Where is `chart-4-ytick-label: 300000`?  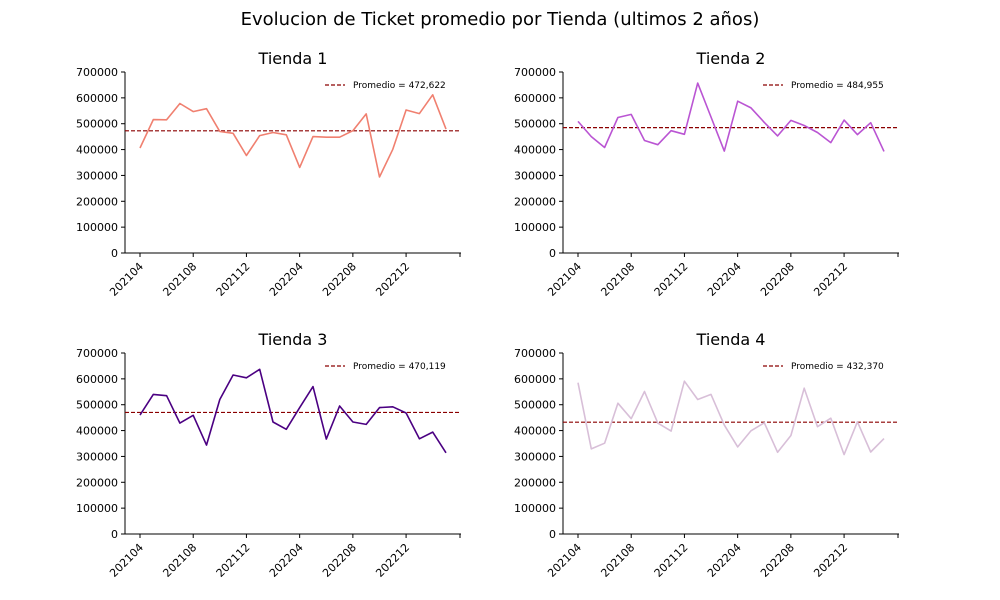
chart-4-ytick-label: 300000 is located at coordinates (535, 456).